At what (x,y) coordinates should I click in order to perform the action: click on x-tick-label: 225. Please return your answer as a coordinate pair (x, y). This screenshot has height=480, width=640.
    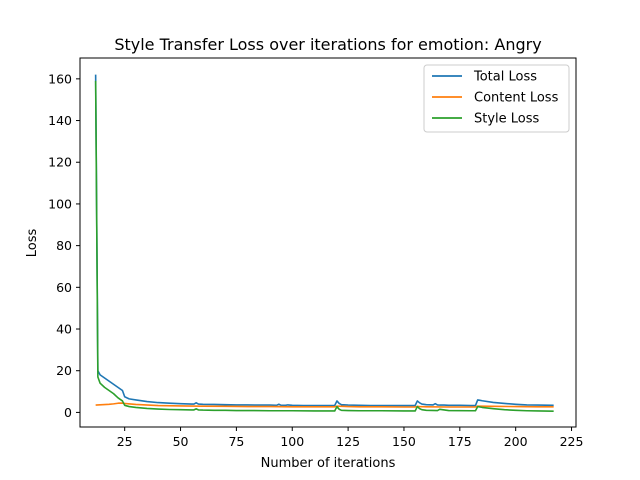
    Looking at the image, I should click on (572, 441).